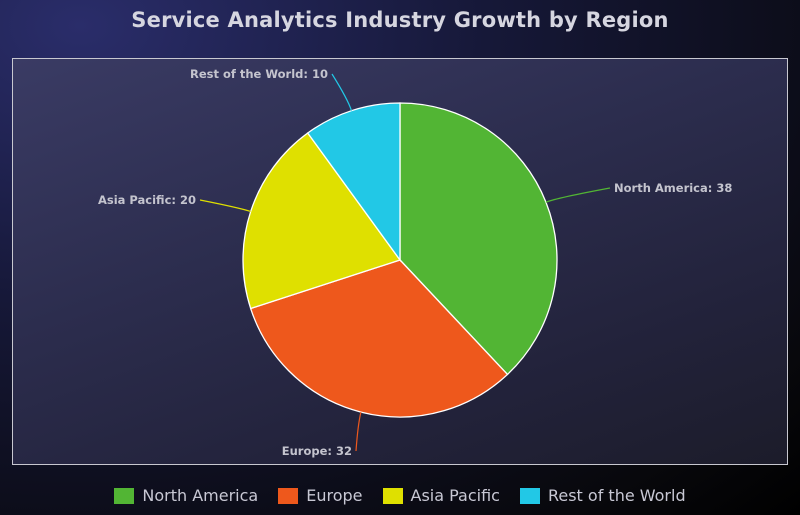 The image size is (800, 515). Describe the element at coordinates (147, 200) in the screenshot. I see `slice-label: Asia Pacific: 20` at that location.